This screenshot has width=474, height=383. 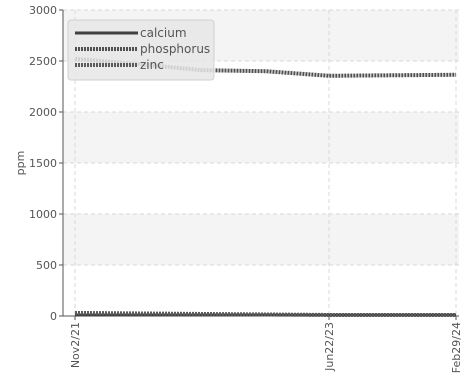 I want to click on y-tick-label: 1500, so click(x=43, y=163).